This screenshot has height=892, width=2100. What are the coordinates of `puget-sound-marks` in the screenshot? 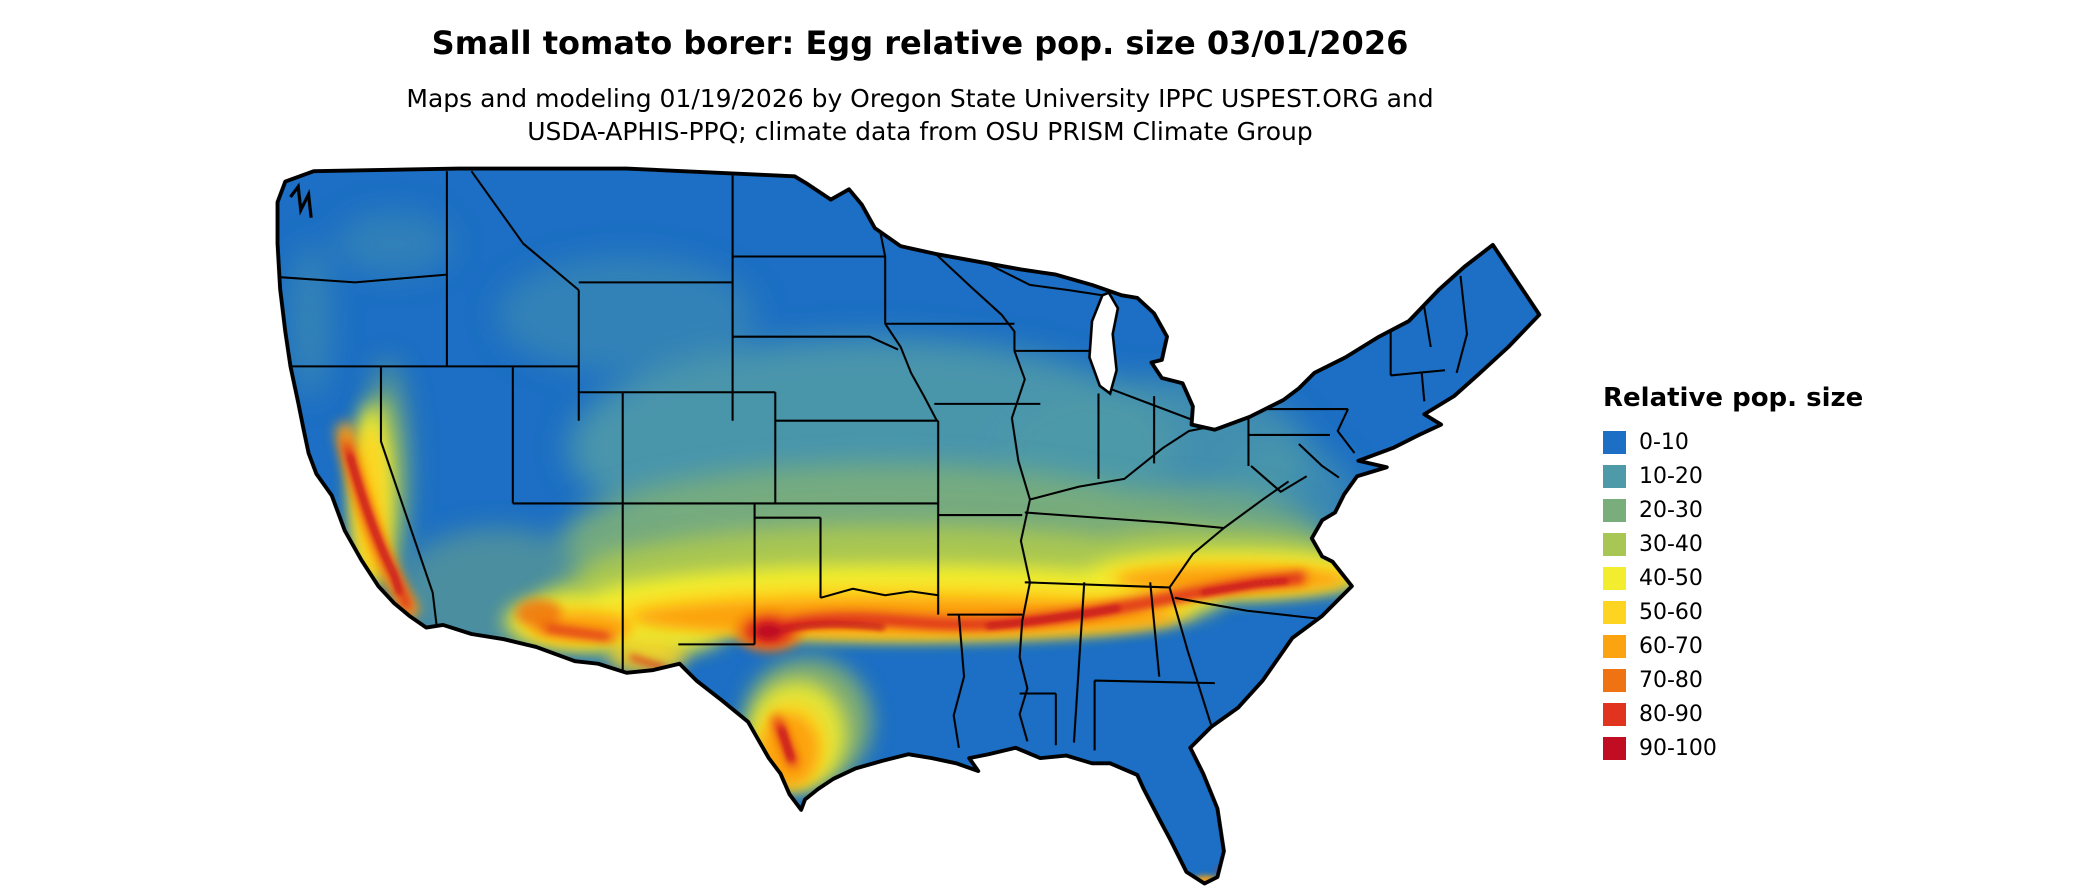 It's located at (301, 200).